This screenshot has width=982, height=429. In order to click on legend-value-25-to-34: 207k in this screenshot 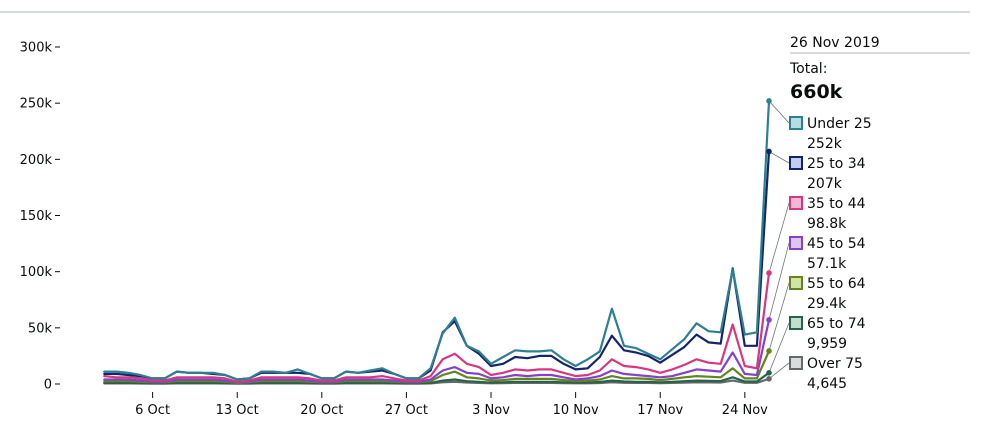, I will do `click(825, 184)`.